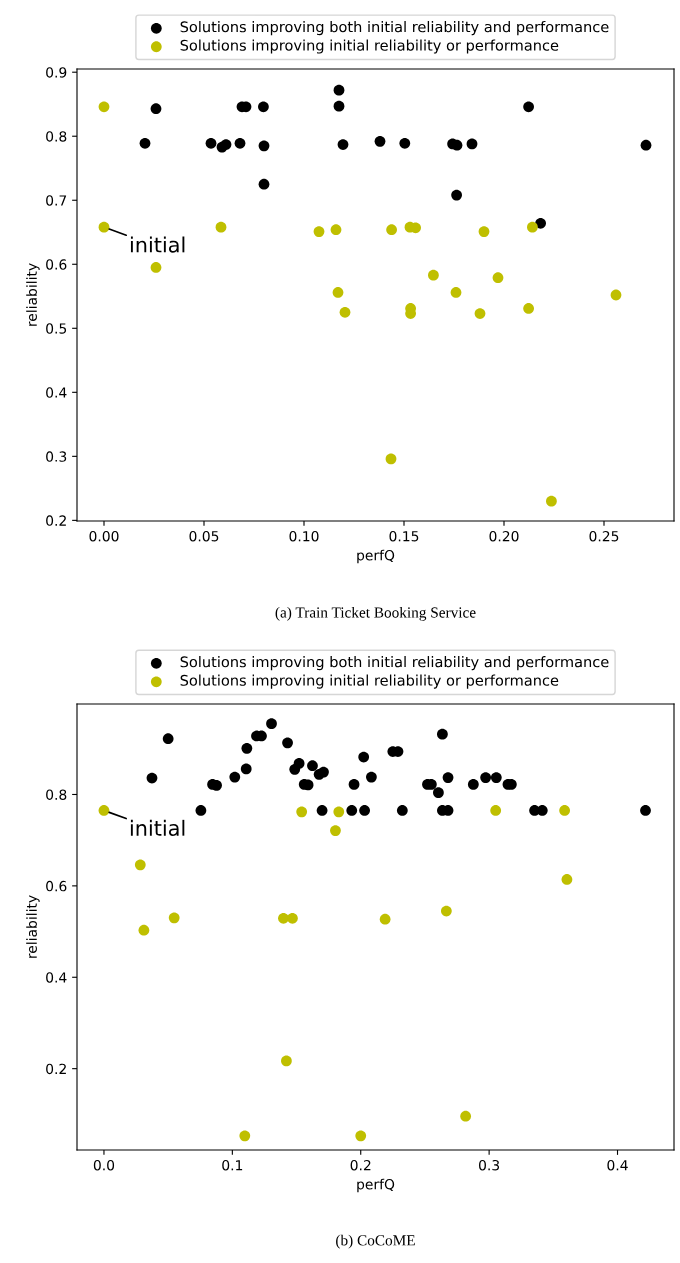 The width and height of the screenshot is (680, 1263). Describe the element at coordinates (360, 1165) in the screenshot. I see `x-tick-label: 0.2` at that location.